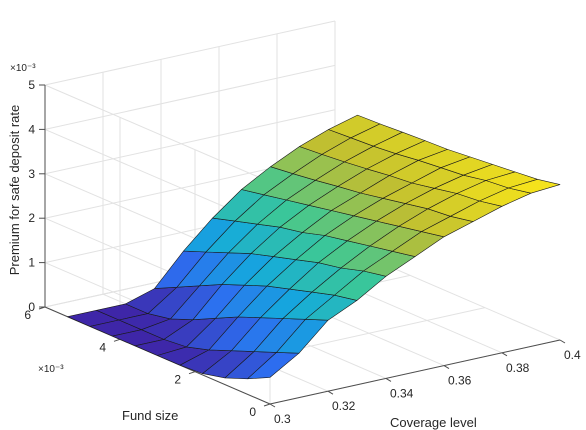  I want to click on x-tick-label: 0.34, so click(402, 393).